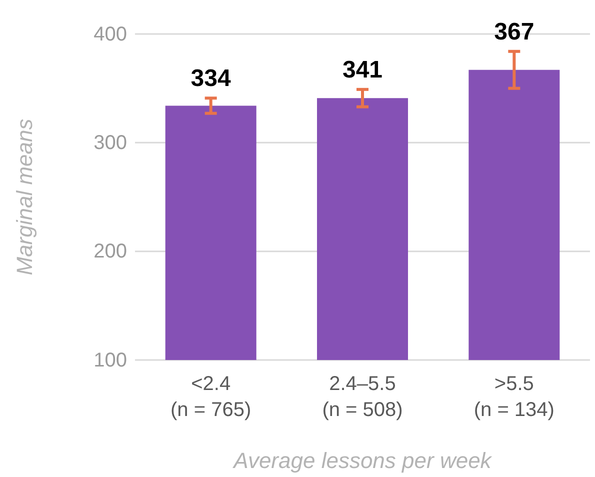 This screenshot has width=595, height=477. I want to click on y-tick-label: 300, so click(110, 143).